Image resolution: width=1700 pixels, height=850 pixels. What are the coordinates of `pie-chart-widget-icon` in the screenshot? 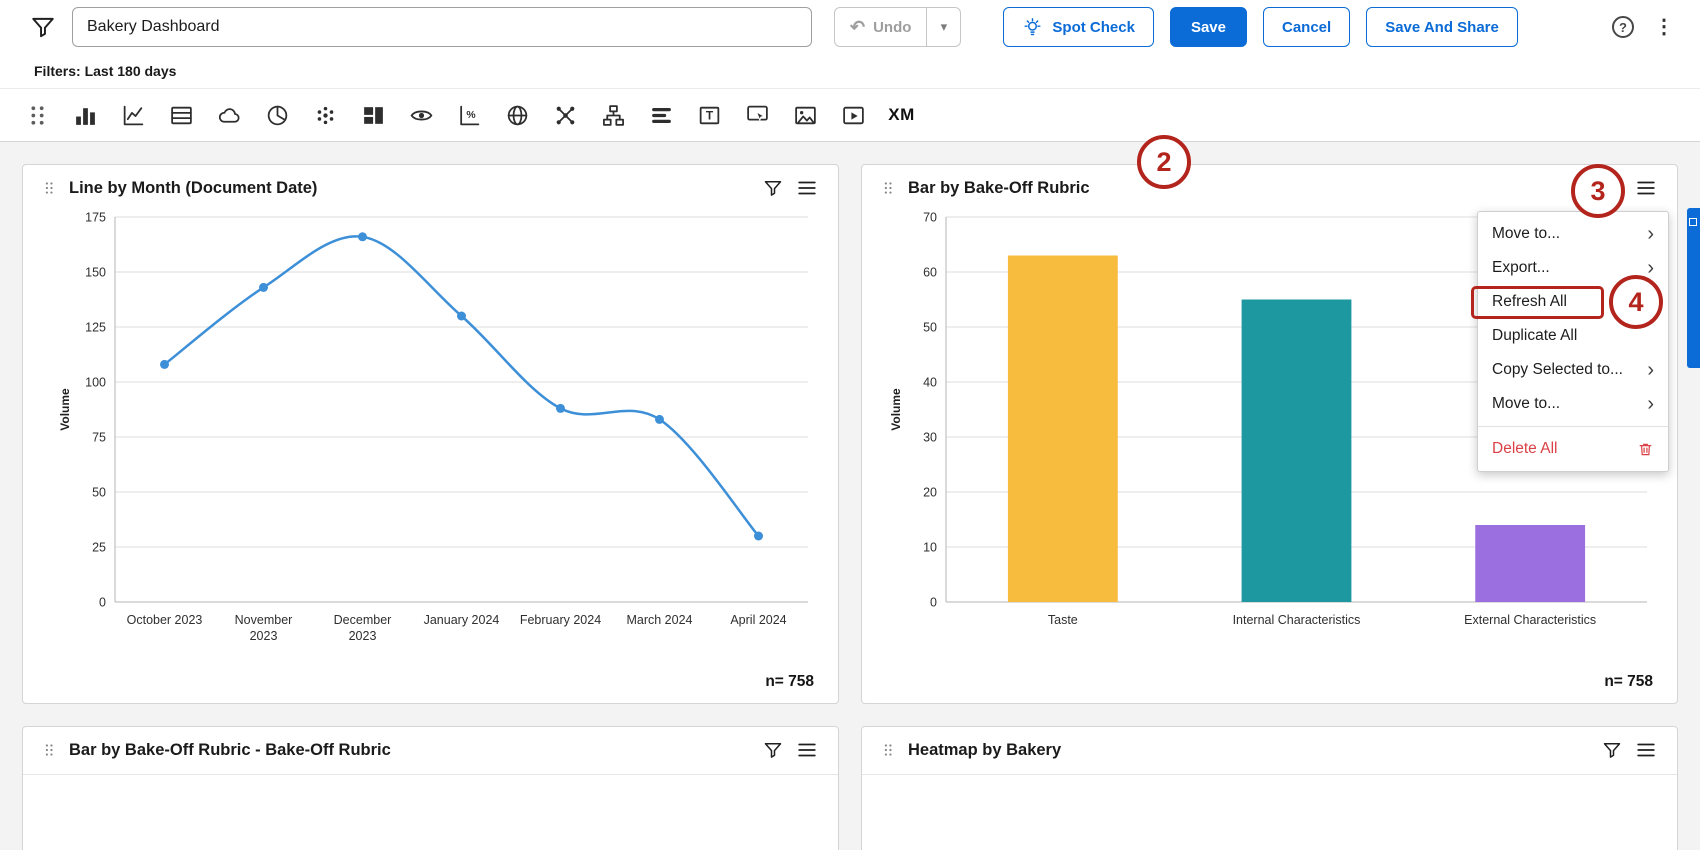 It's located at (277, 115).